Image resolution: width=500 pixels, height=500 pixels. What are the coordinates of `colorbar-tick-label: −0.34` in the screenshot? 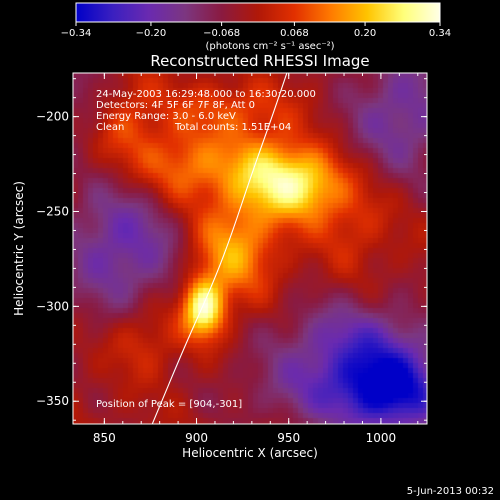 It's located at (76, 33).